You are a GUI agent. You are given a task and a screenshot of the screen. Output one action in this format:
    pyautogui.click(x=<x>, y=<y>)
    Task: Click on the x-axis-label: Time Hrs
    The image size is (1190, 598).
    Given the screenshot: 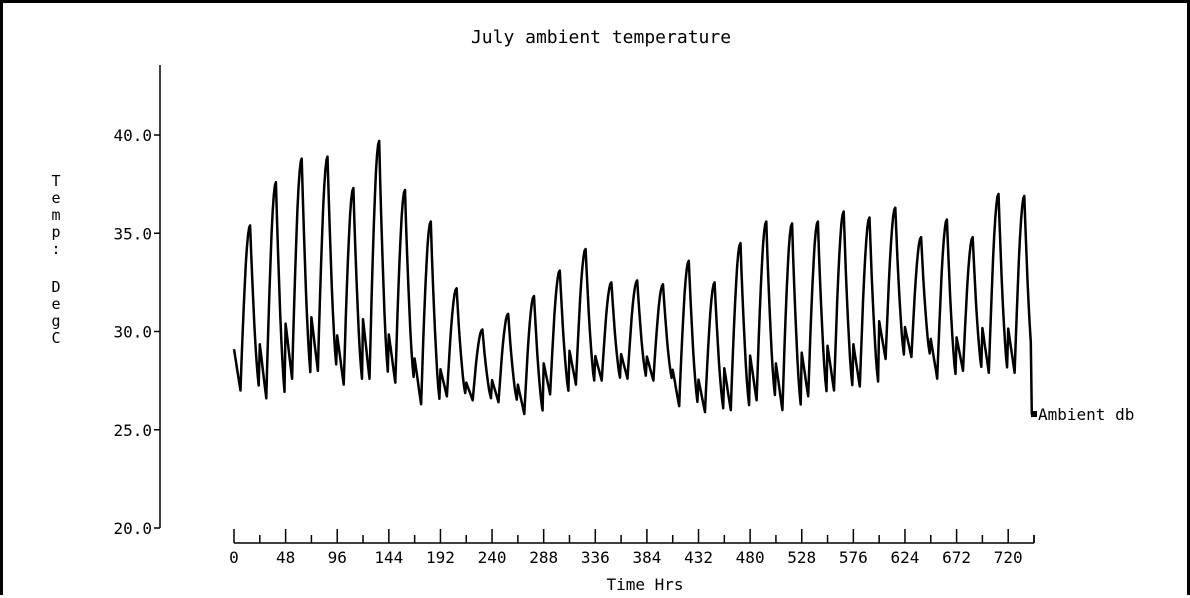 What is the action you would take?
    pyautogui.click(x=644, y=584)
    